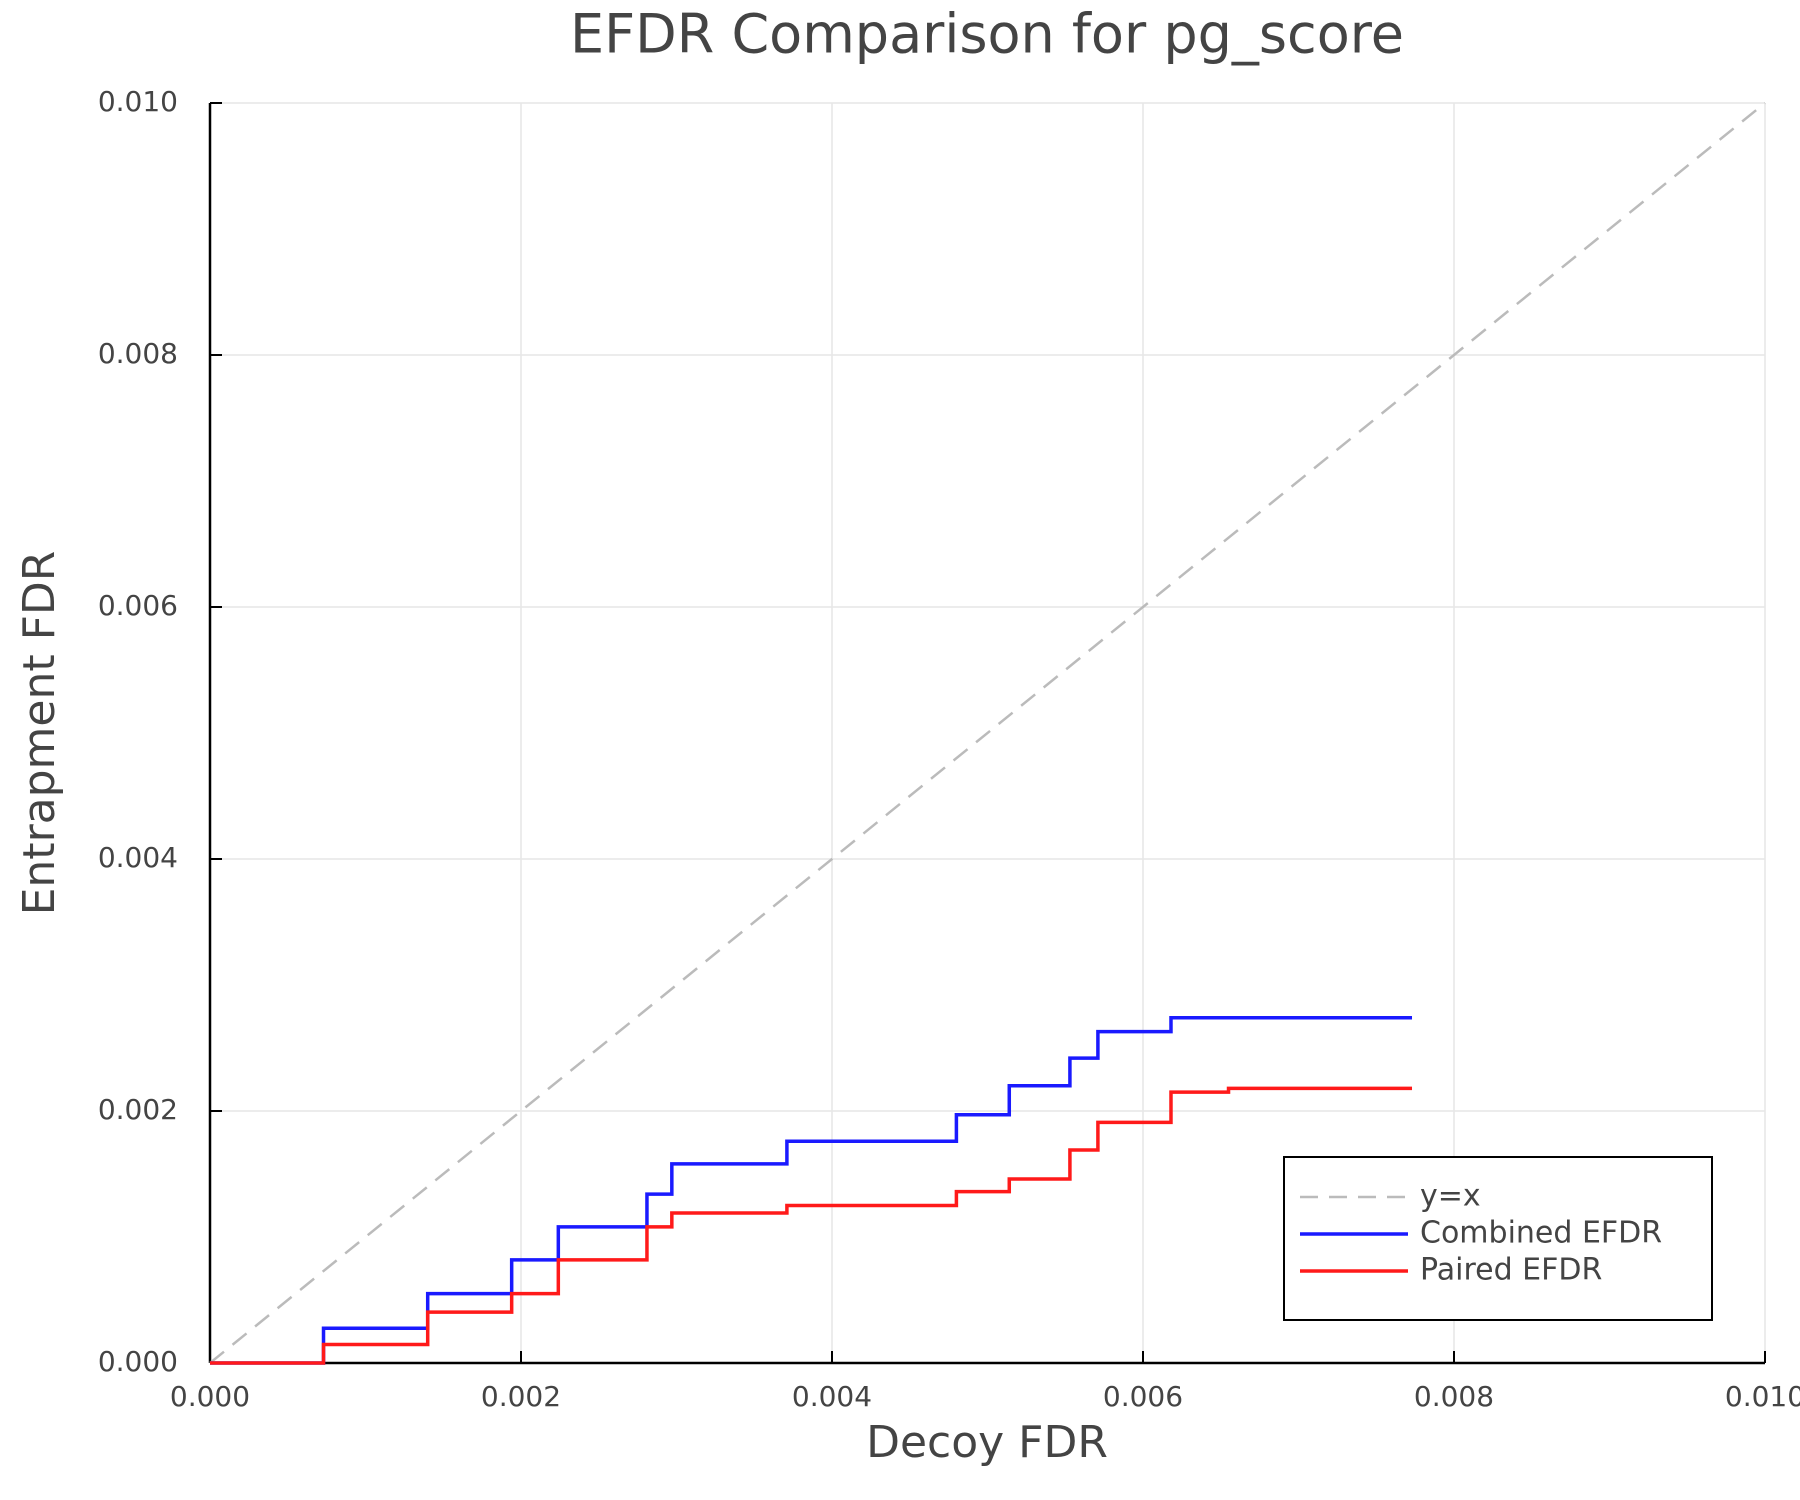  I want to click on x-tick-label: 0.006, so click(1143, 1396).